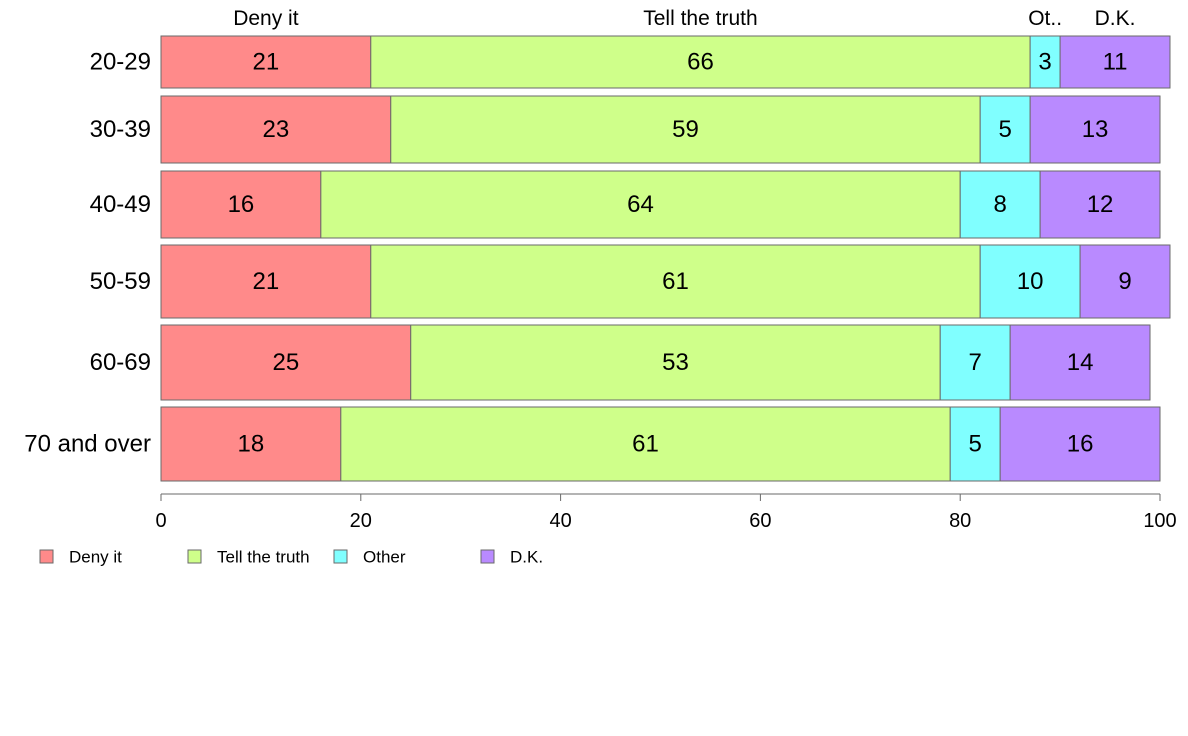  Describe the element at coordinates (361, 521) in the screenshot. I see `x-tick-label: 20` at that location.